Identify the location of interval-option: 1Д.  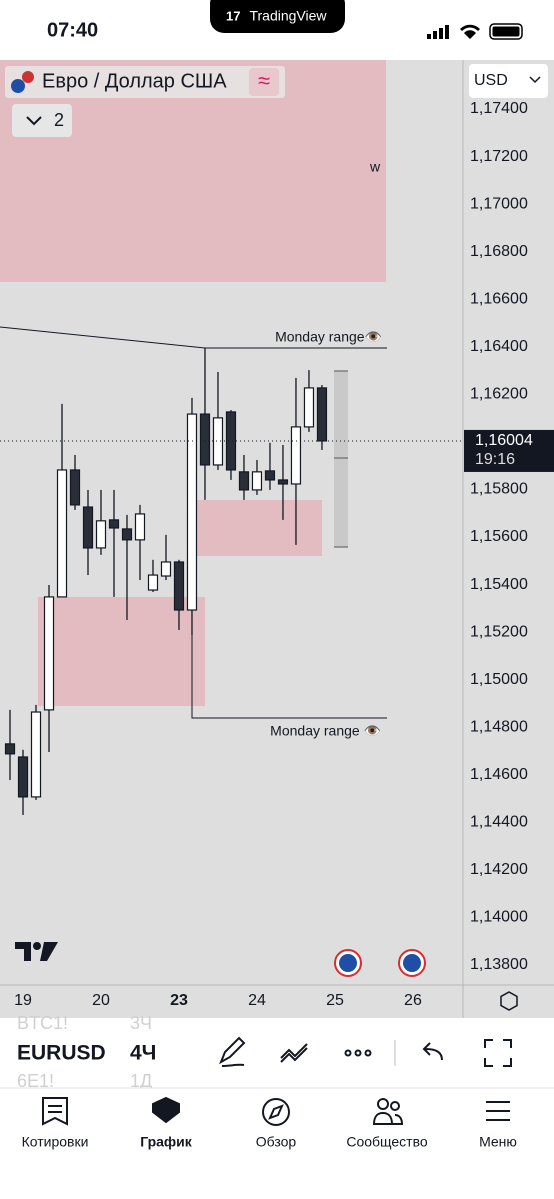
(141, 1081).